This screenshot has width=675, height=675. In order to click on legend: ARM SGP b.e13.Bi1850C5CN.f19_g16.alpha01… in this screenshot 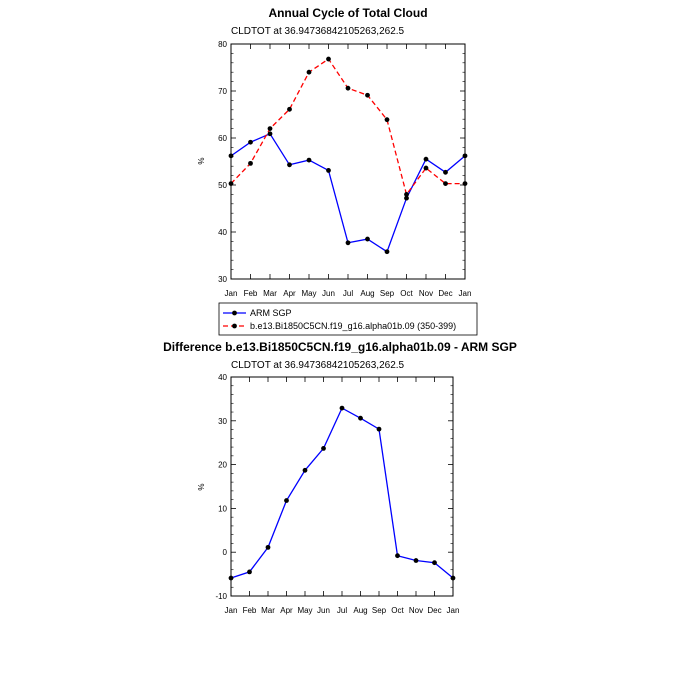, I will do `click(348, 319)`.